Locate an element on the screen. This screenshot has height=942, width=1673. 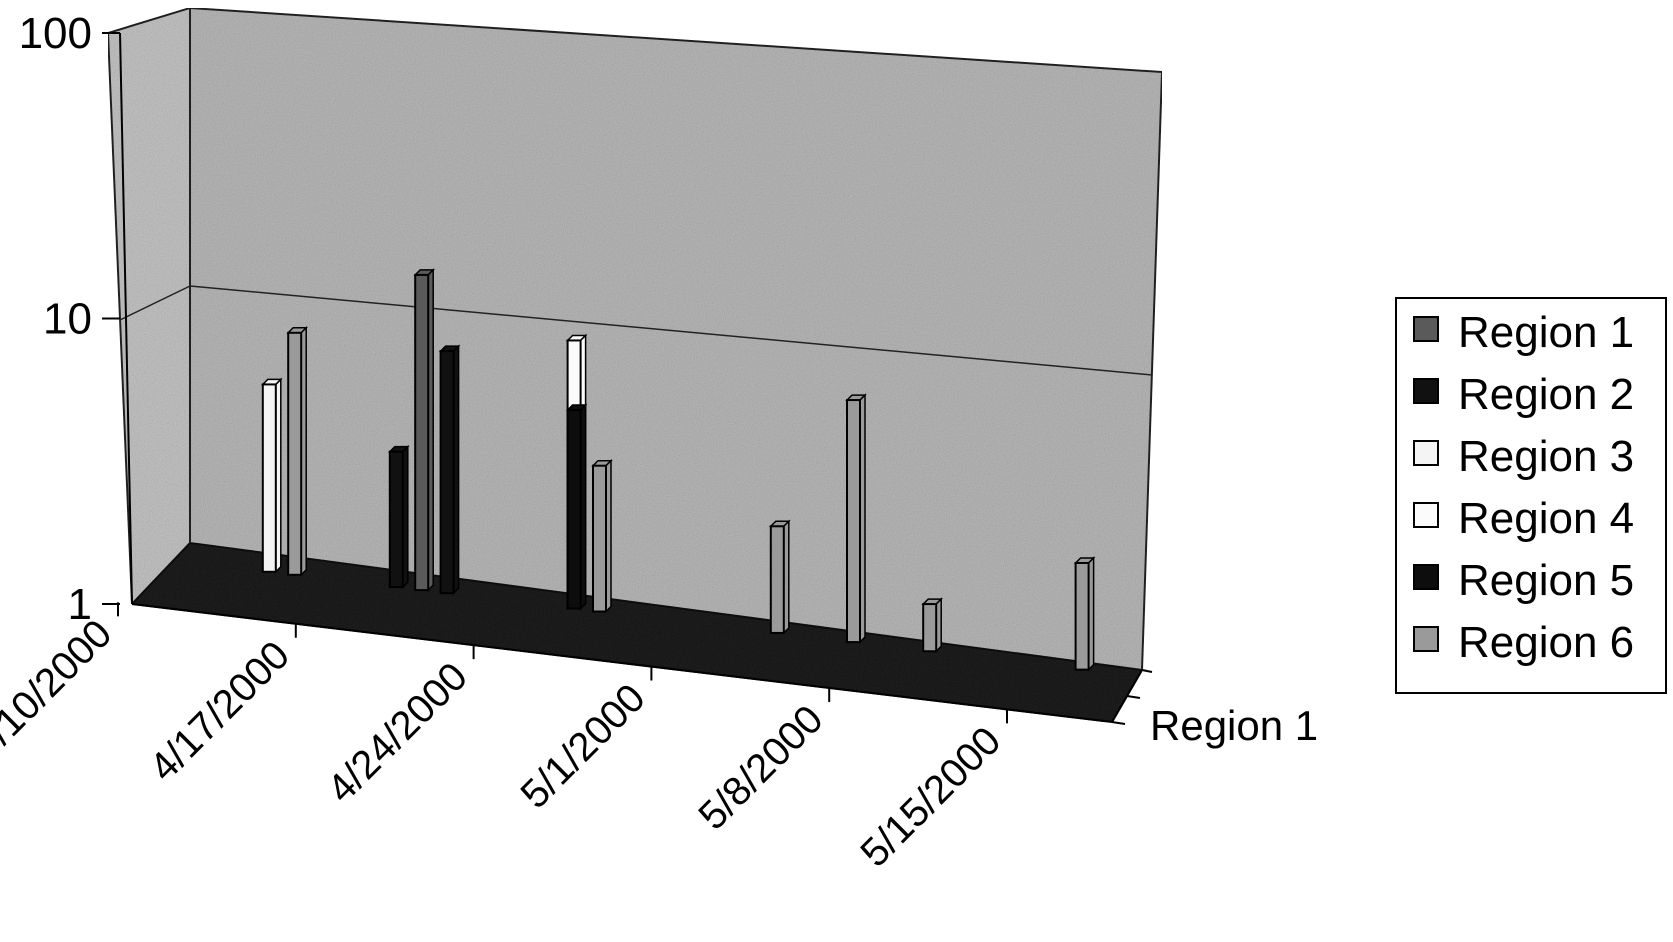
y-axis: 1 10 100 is located at coordinates (76, 319).